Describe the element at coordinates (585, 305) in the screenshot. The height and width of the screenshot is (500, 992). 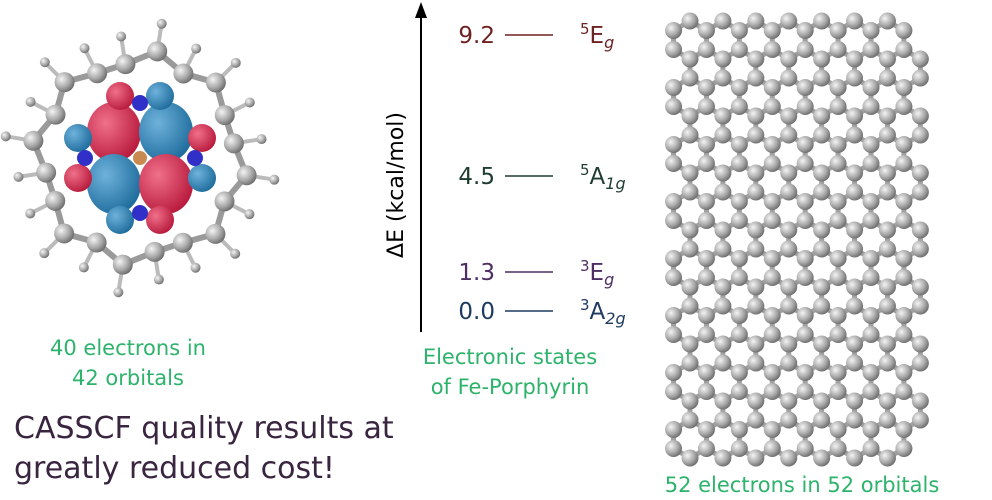
I see `state-multiplicity: 3` at that location.